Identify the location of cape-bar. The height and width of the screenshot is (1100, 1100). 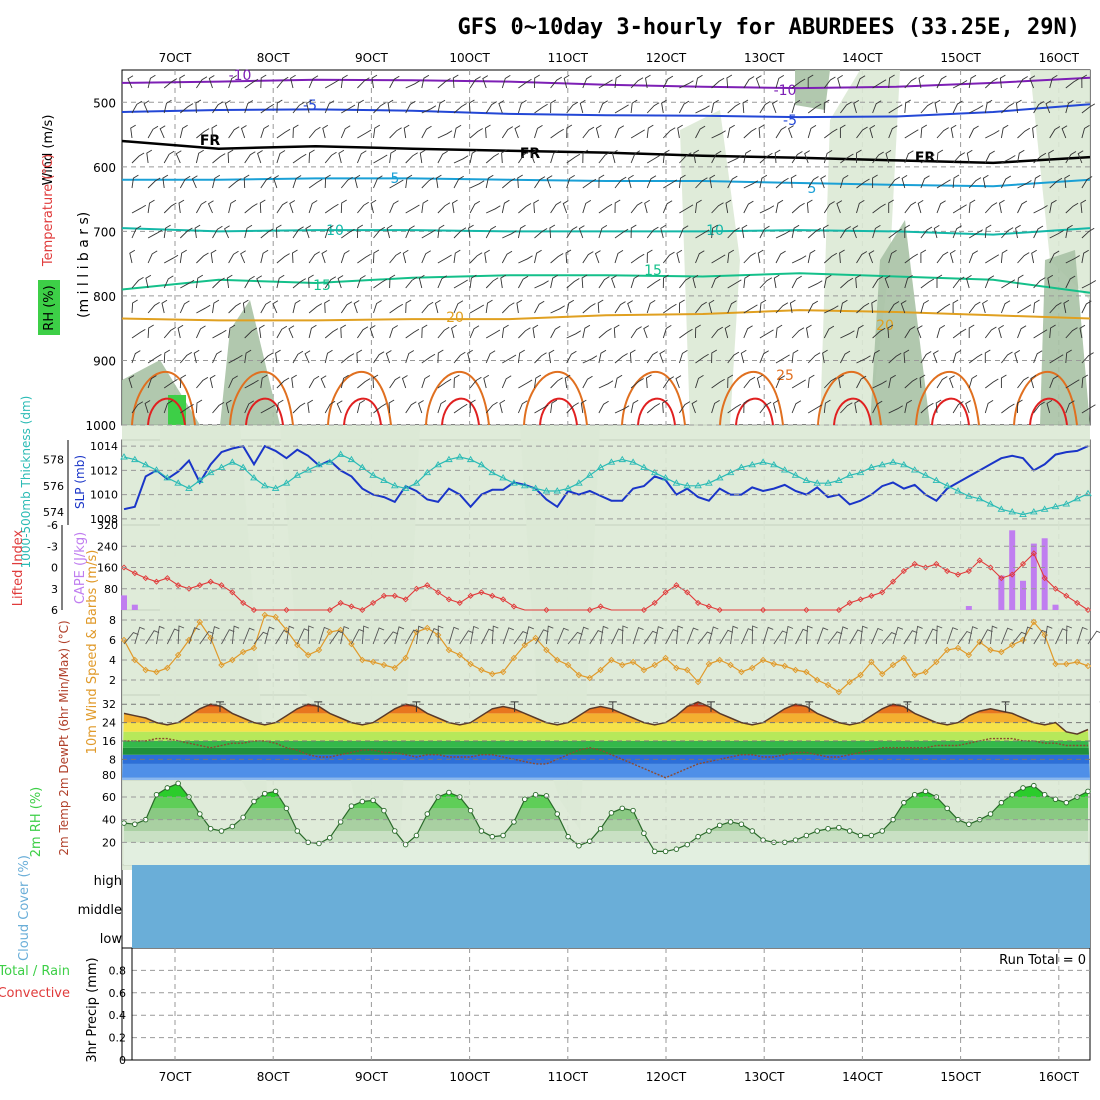
(968, 608).